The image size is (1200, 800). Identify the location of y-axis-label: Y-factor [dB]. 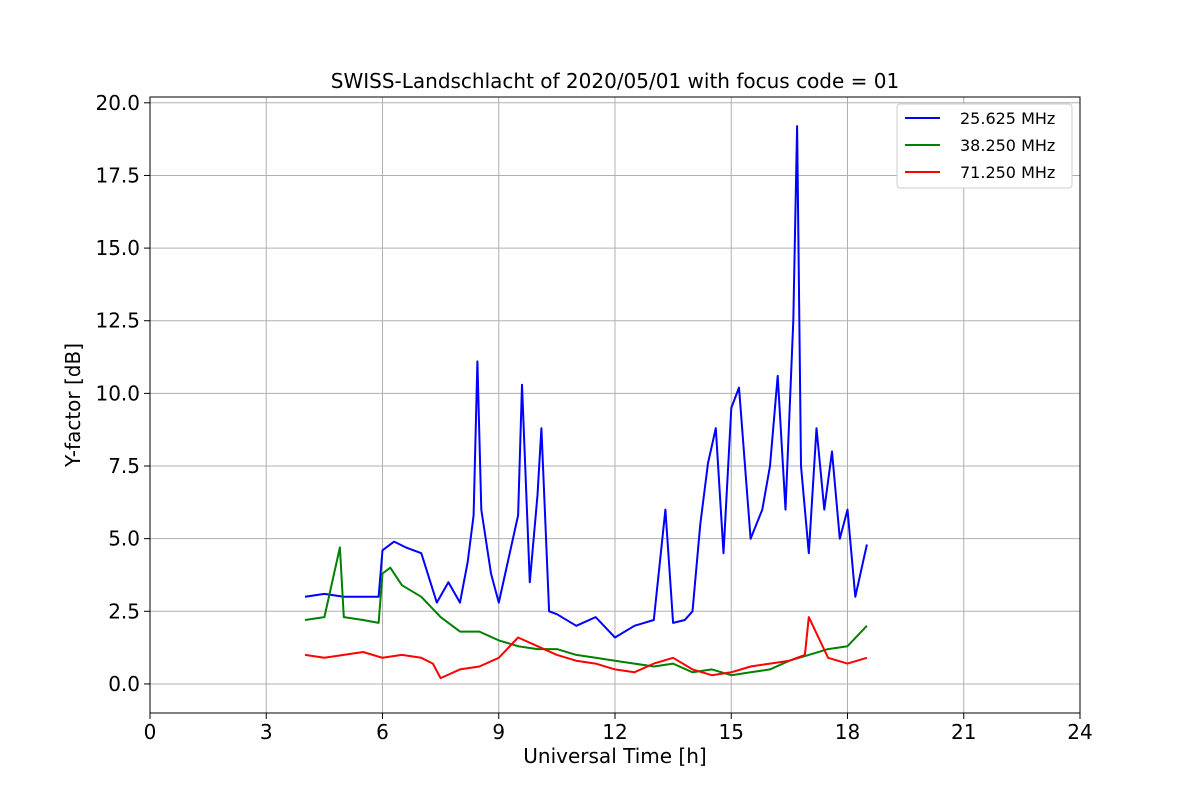
(73, 405).